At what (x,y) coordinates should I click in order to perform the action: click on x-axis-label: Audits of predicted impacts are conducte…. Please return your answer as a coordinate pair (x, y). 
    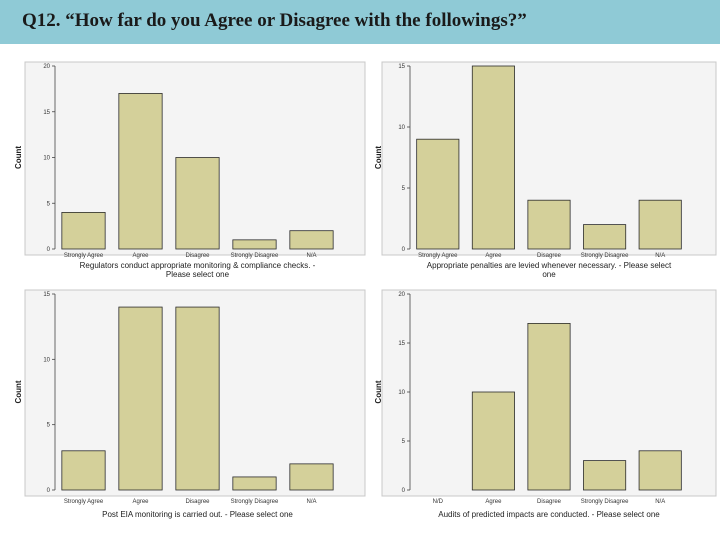
    Looking at the image, I should click on (549, 514).